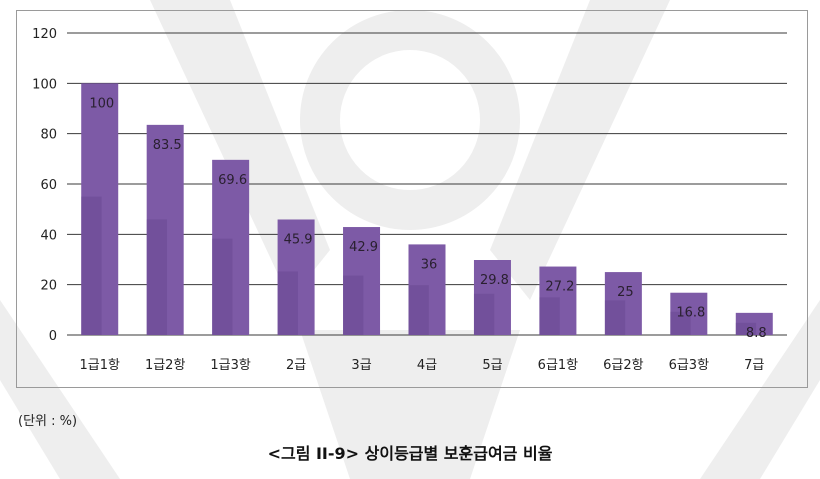  I want to click on x-category-label: 4급, so click(427, 365).